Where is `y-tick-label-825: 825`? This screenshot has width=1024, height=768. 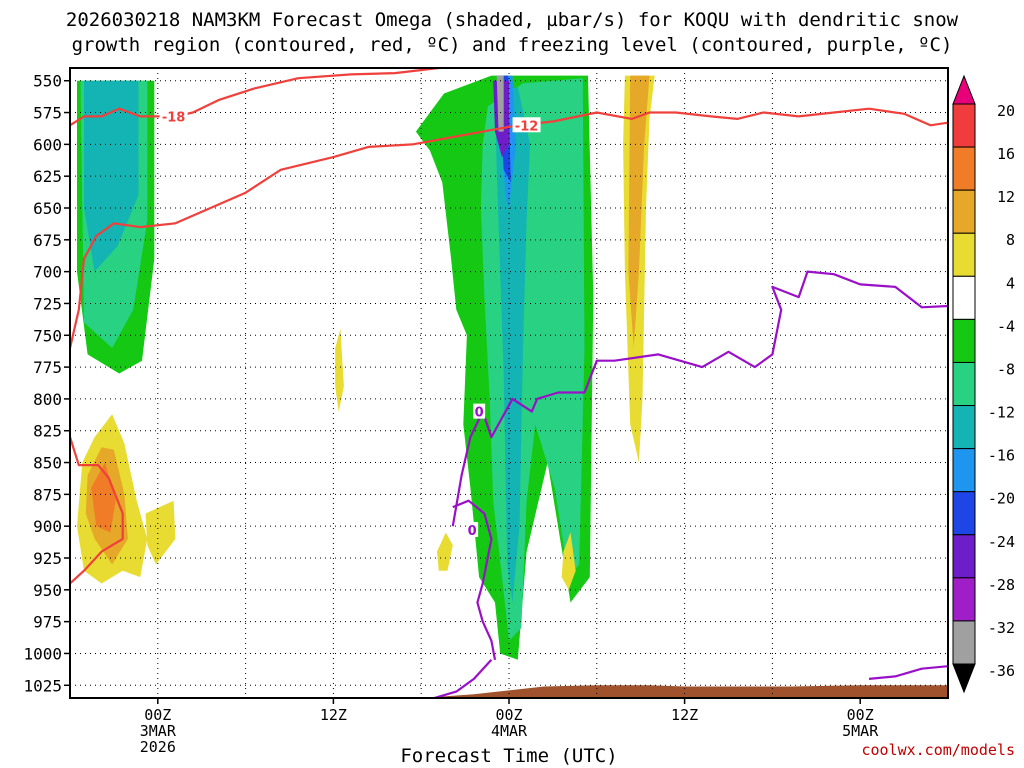 y-tick-label-825: 825 is located at coordinates (47, 431).